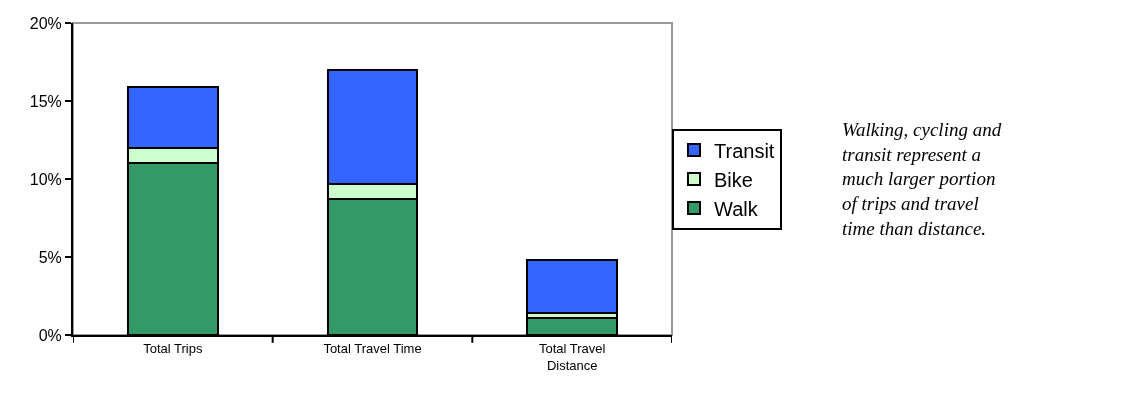  Describe the element at coordinates (736, 208) in the screenshot. I see `legend-label: Walk` at that location.